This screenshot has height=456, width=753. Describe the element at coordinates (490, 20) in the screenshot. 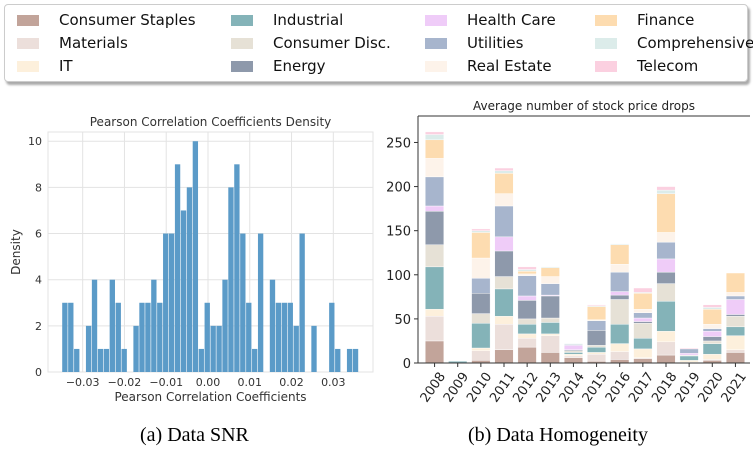

I see `legend-entry: Health Care` at that location.